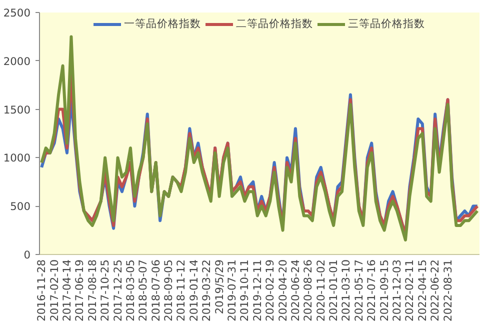 The height and width of the screenshot is (324, 487). I want to click on x-tick-label: 2020-04-20, so click(283, 290).